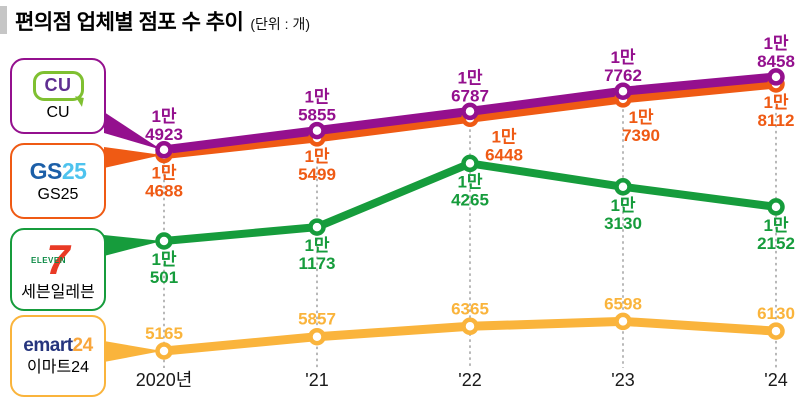 The height and width of the screenshot is (400, 800). I want to click on legend-box-seveneleven: 7 ELEVEN 세븐일레븐, so click(58, 269).